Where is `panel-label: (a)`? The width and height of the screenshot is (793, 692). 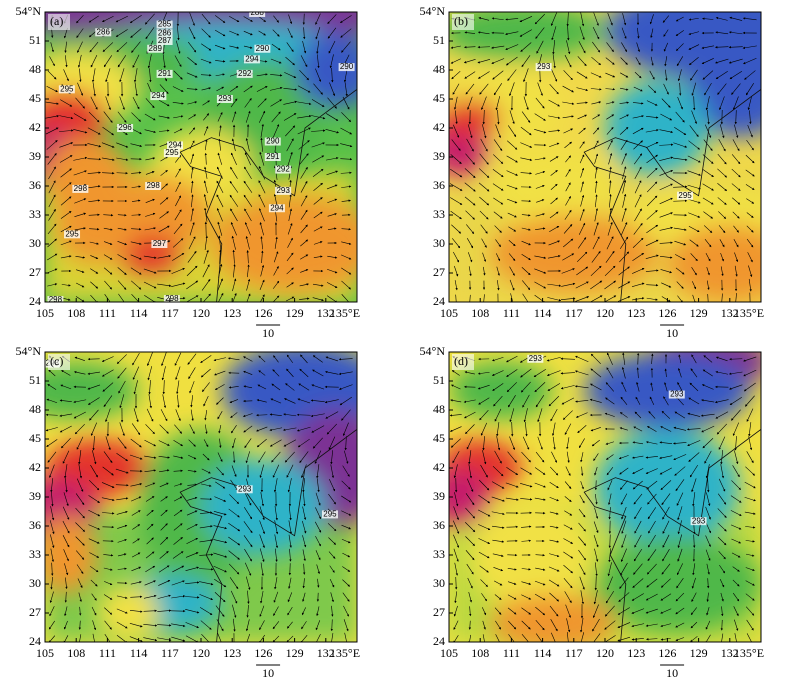
panel-label: (a) is located at coordinates (56, 21).